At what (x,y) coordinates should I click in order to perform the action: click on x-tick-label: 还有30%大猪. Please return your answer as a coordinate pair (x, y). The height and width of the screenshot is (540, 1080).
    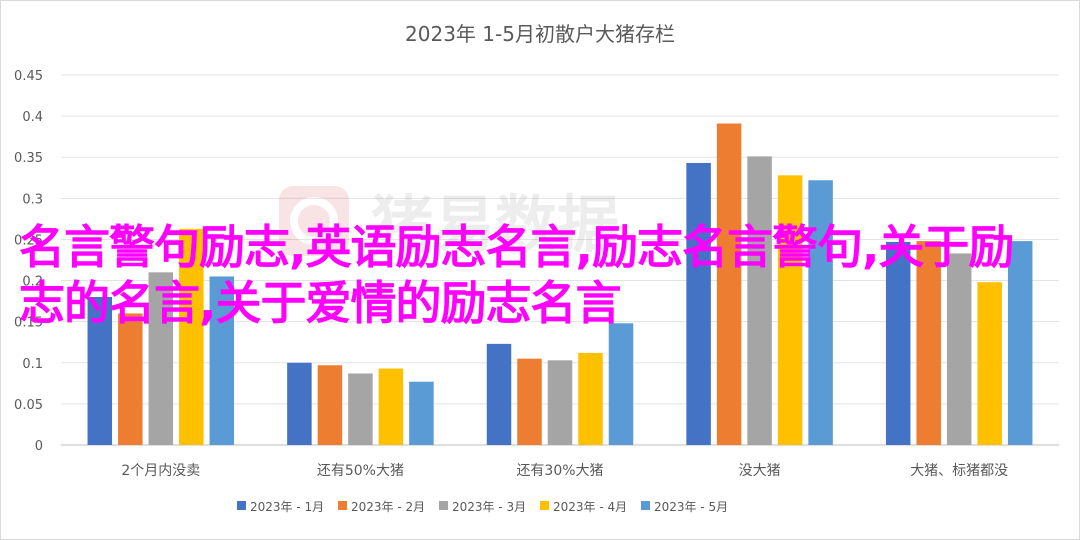
    Looking at the image, I should click on (559, 471).